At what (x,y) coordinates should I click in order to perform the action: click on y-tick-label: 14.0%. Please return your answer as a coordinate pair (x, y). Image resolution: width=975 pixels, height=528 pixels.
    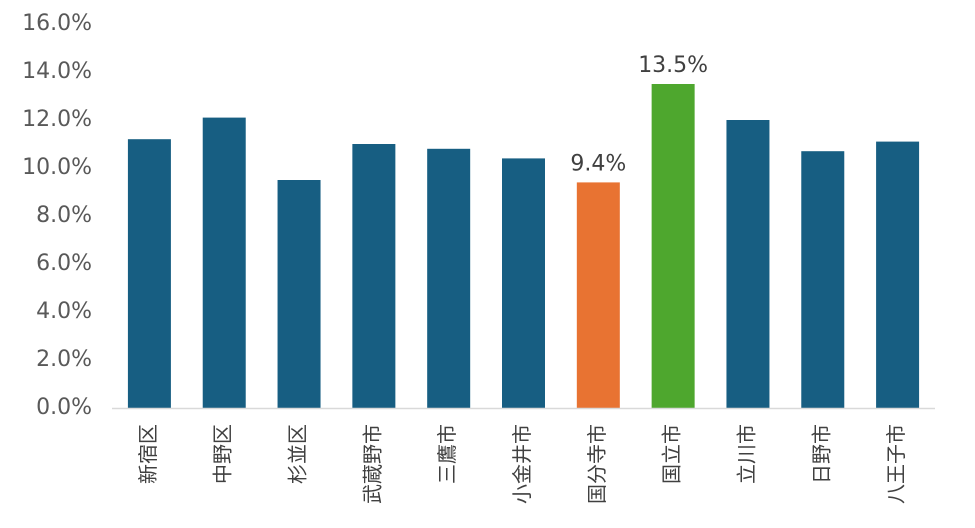
    Looking at the image, I should click on (57, 71).